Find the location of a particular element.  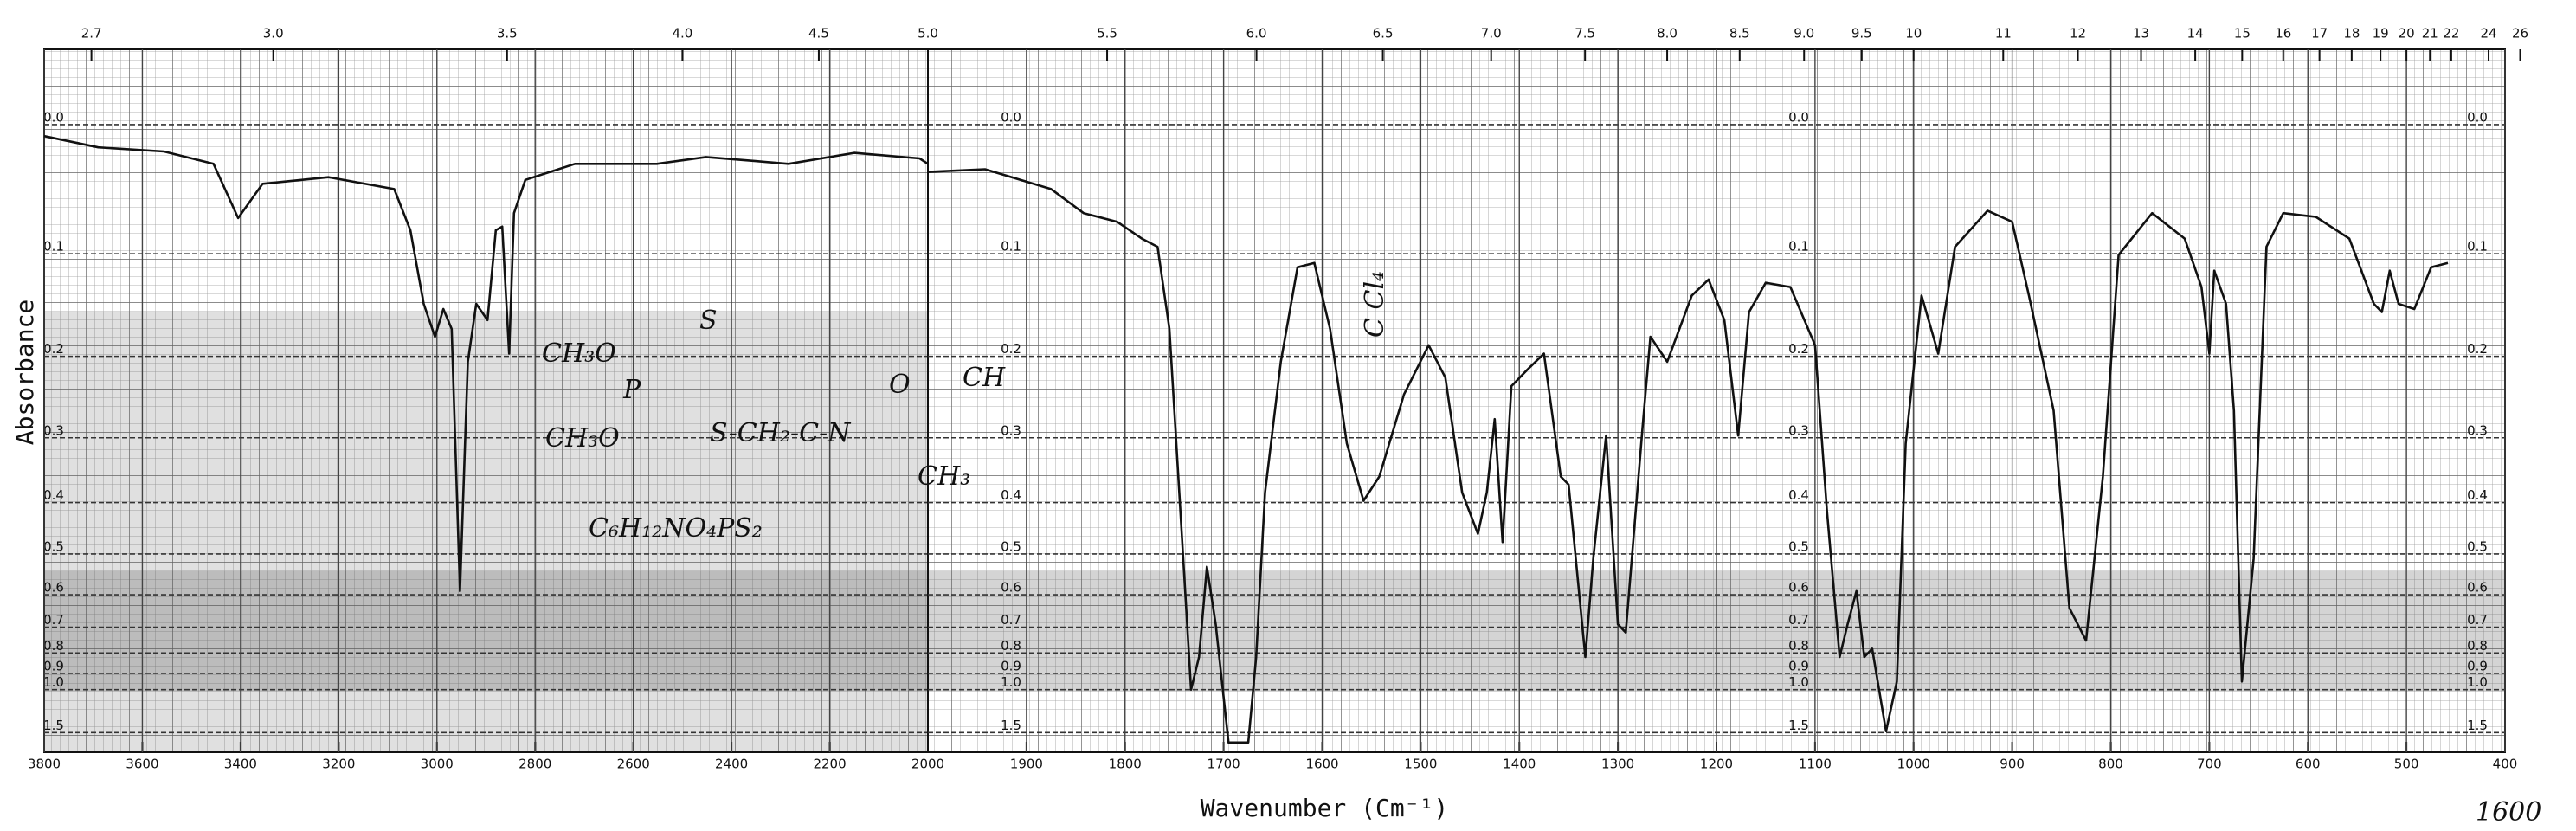

x2-tick-label: 4.5 is located at coordinates (818, 34).